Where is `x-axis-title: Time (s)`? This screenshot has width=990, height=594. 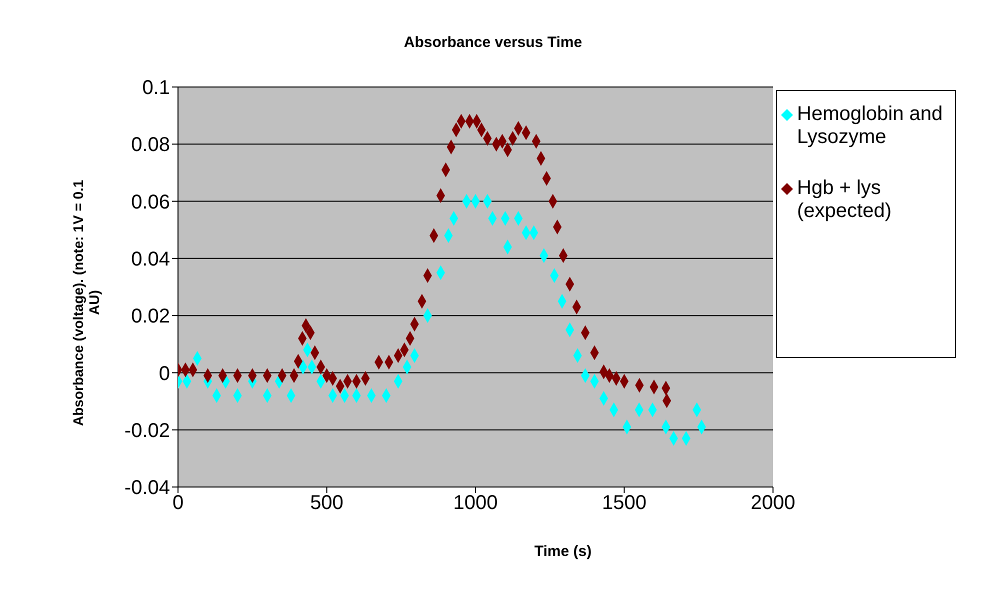 x-axis-title: Time (s) is located at coordinates (563, 551).